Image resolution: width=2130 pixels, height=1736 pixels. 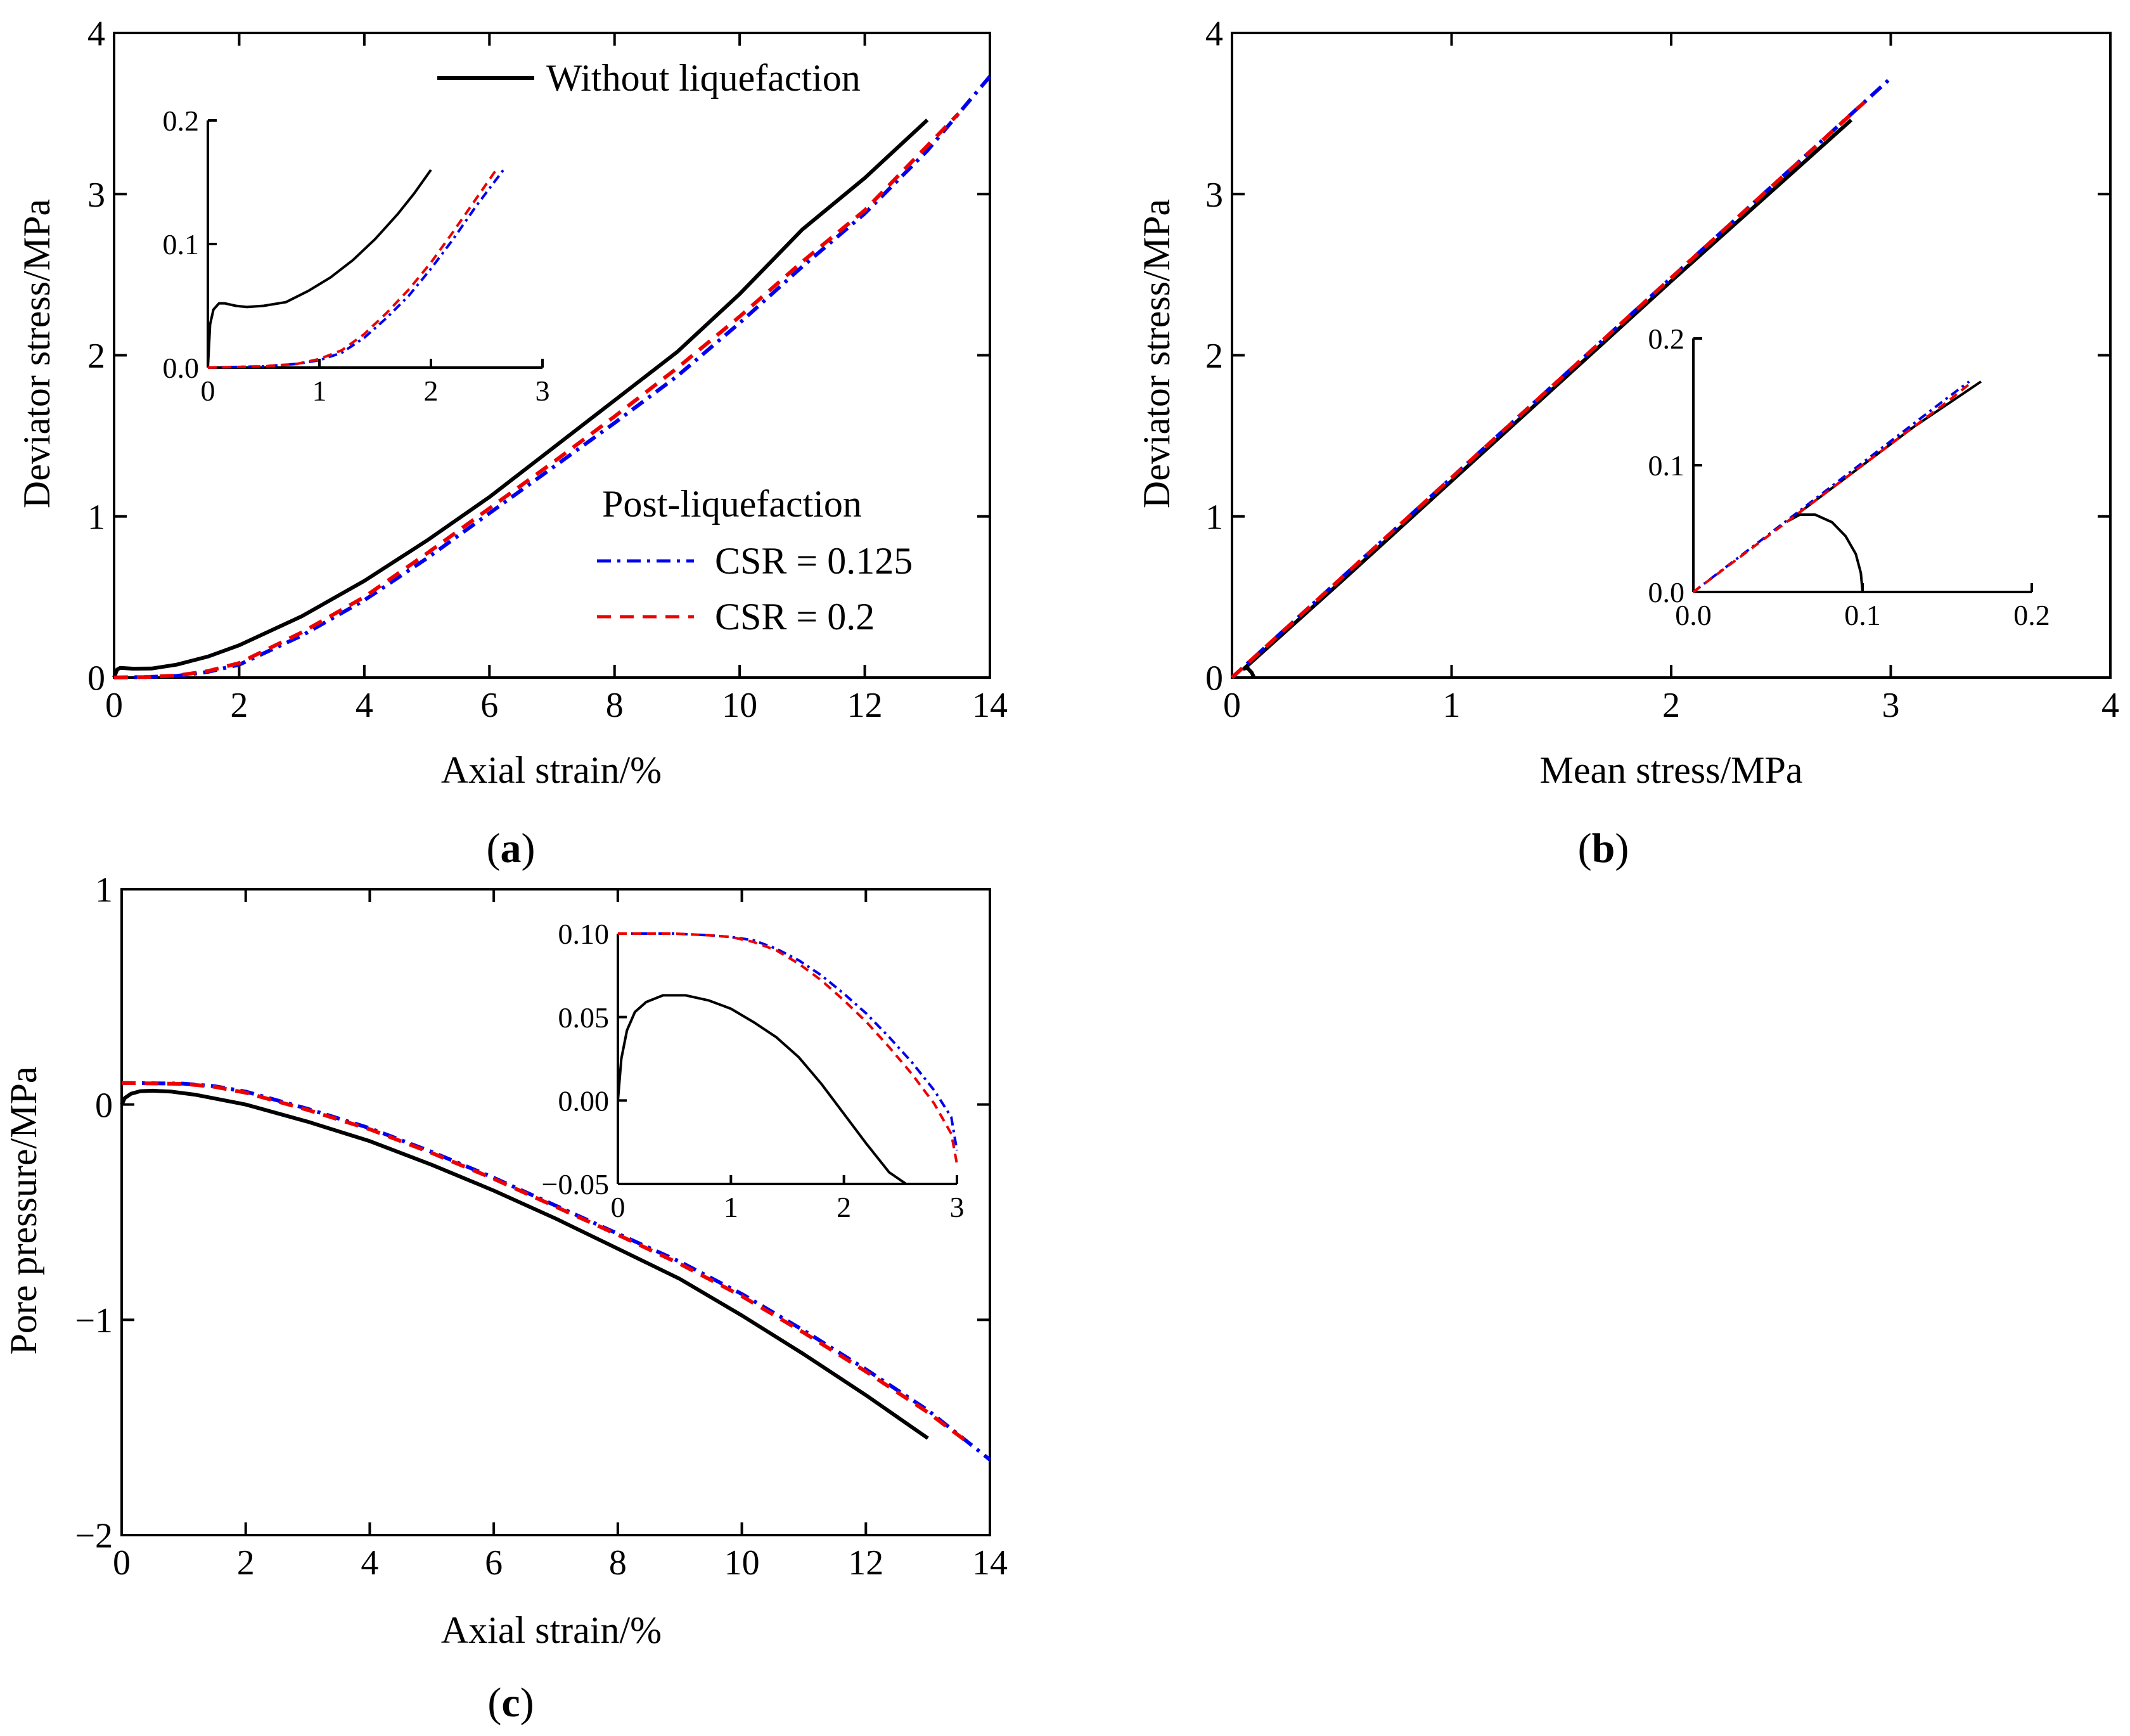 What do you see at coordinates (24, 1211) in the screenshot?
I see `y-axis-title: Pore pressure/MPa` at bounding box center [24, 1211].